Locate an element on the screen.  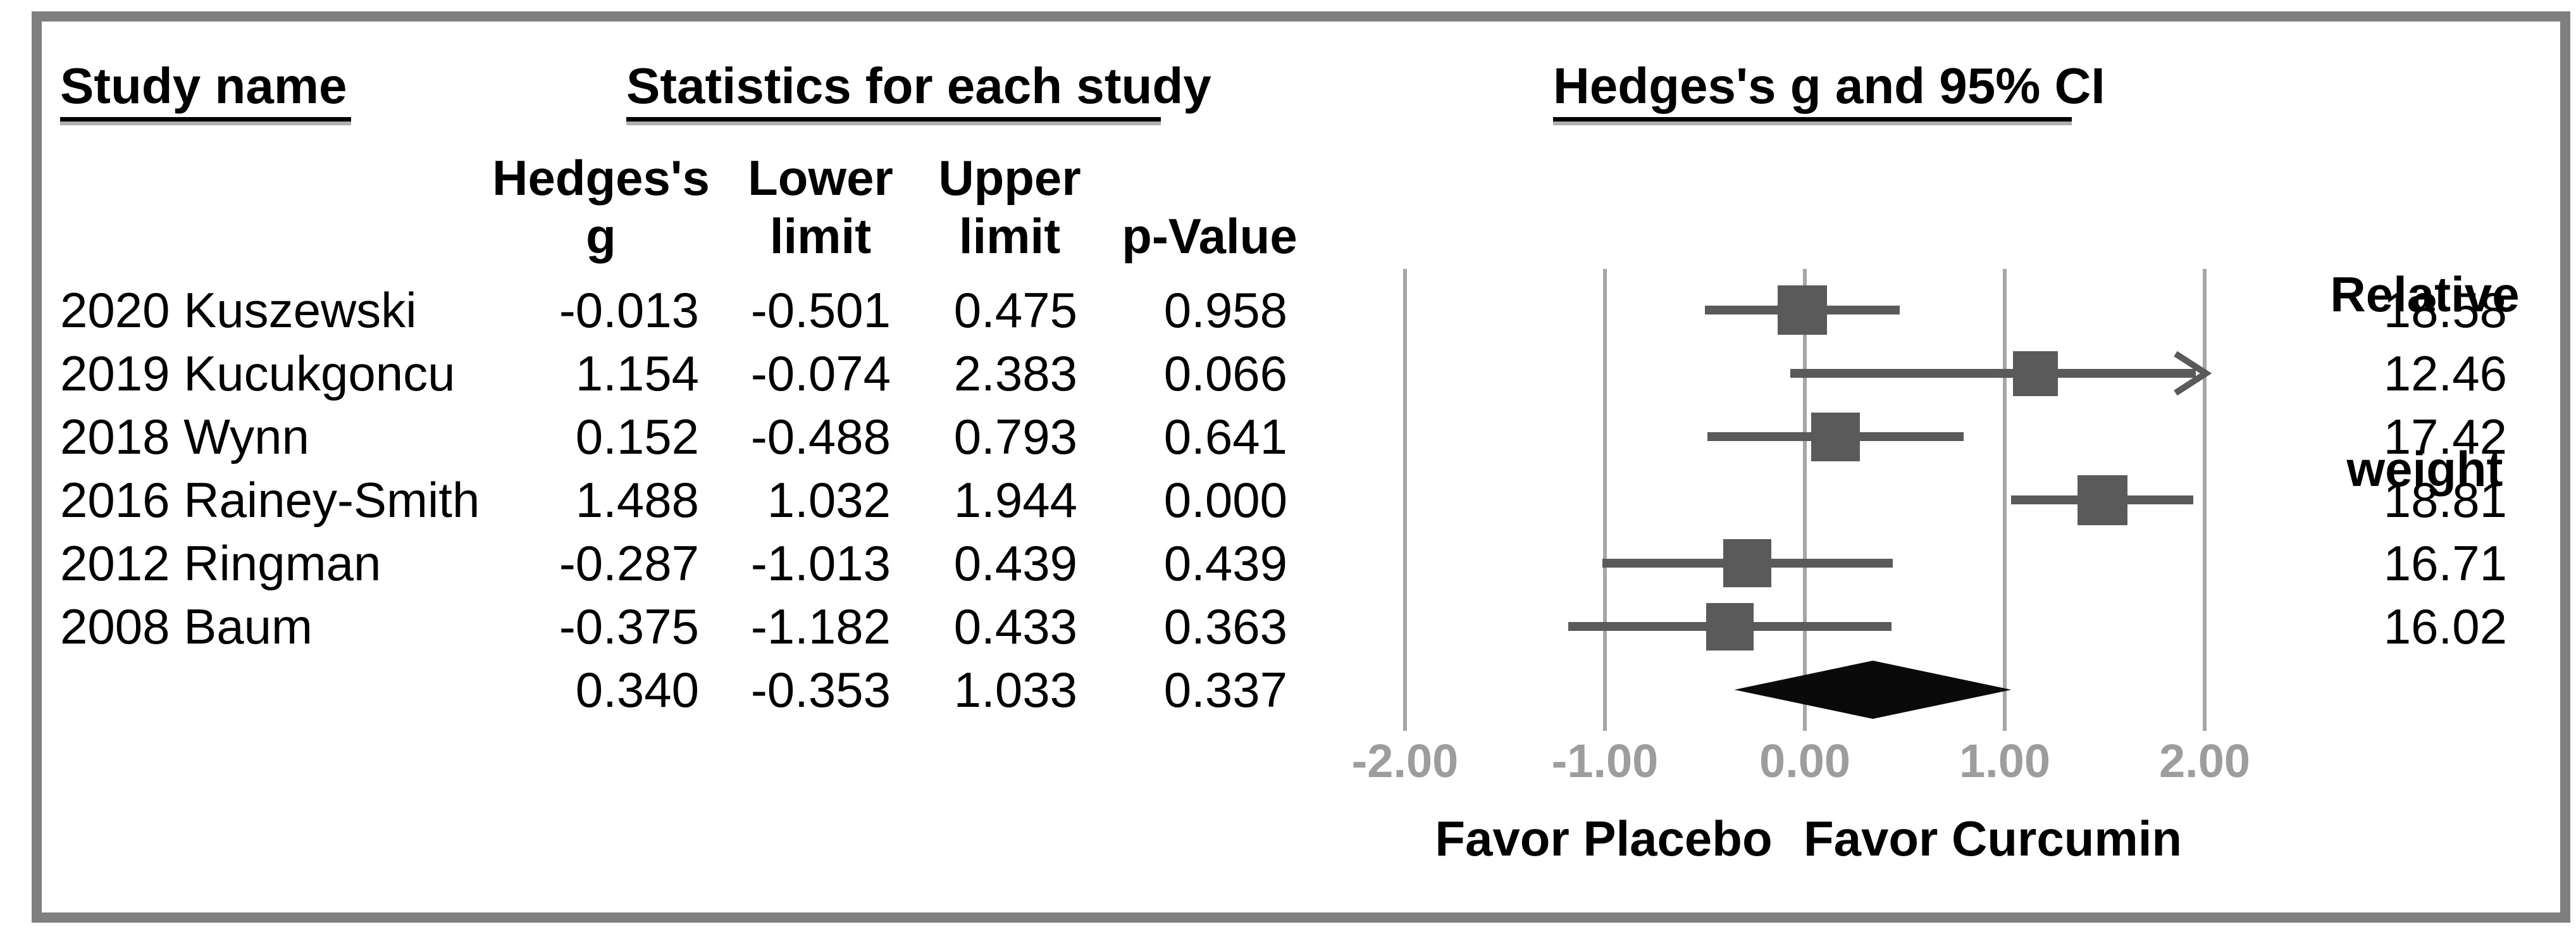
plot-title: Hedges's g and 95% CI is located at coordinates (1829, 90).